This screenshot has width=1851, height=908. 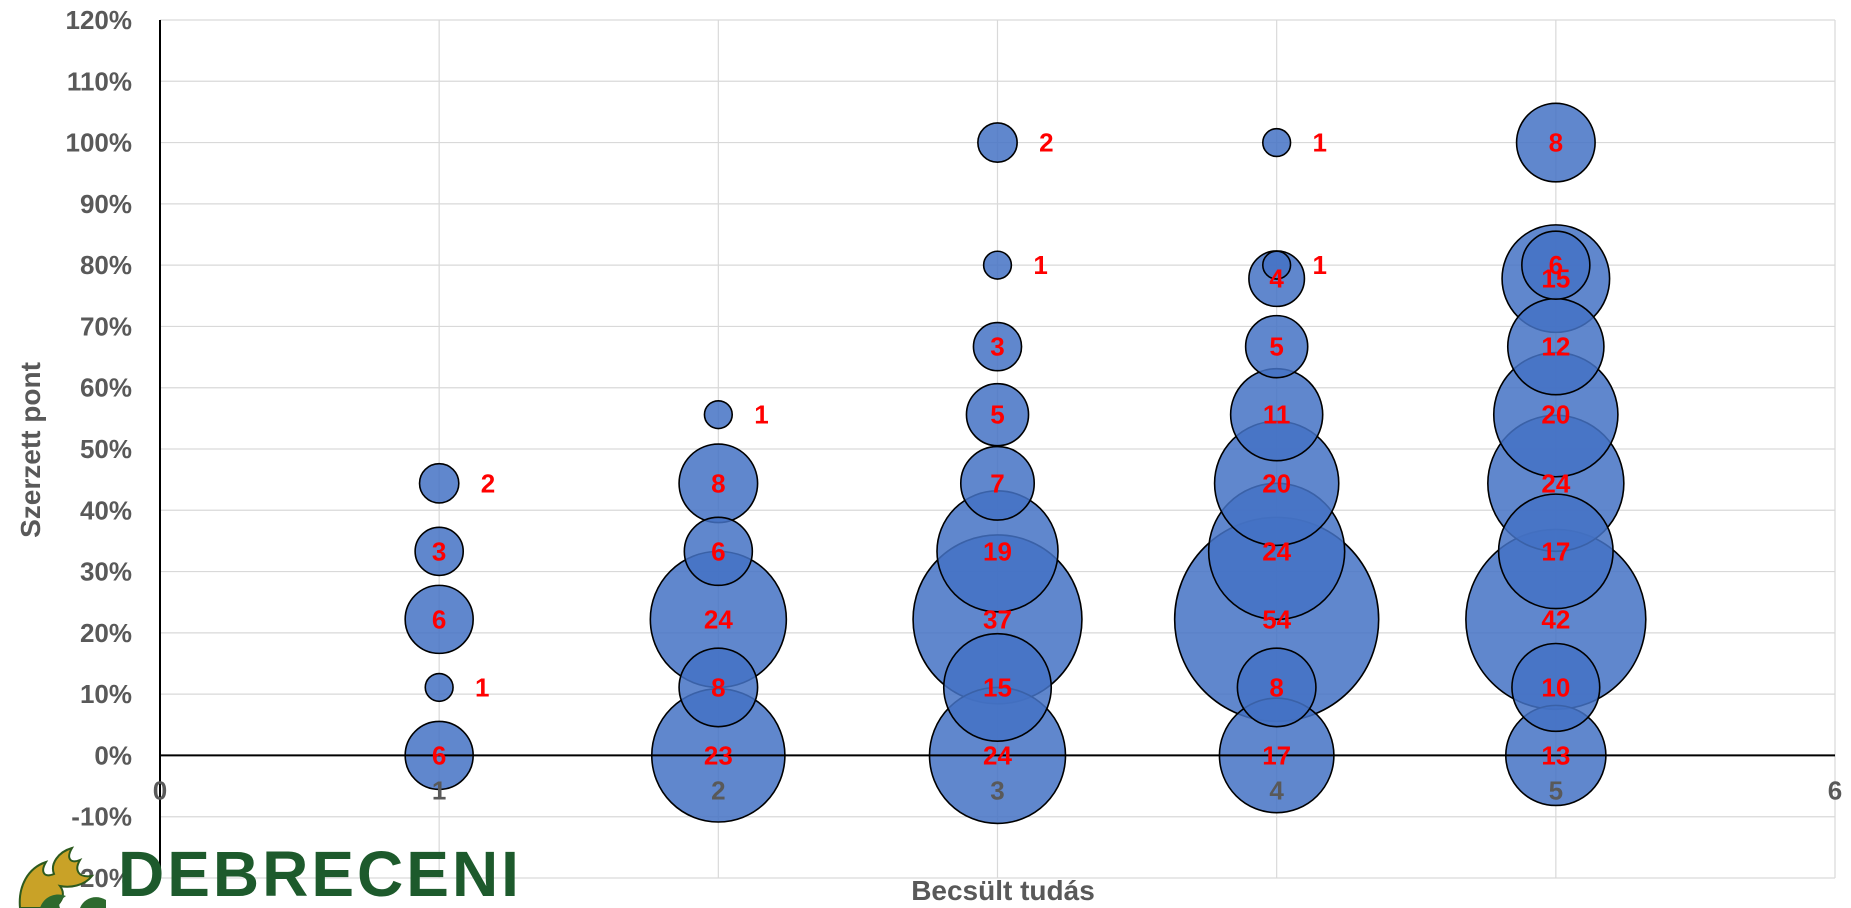 What do you see at coordinates (99, 20) in the screenshot?
I see `y-tick-label: 120%` at bounding box center [99, 20].